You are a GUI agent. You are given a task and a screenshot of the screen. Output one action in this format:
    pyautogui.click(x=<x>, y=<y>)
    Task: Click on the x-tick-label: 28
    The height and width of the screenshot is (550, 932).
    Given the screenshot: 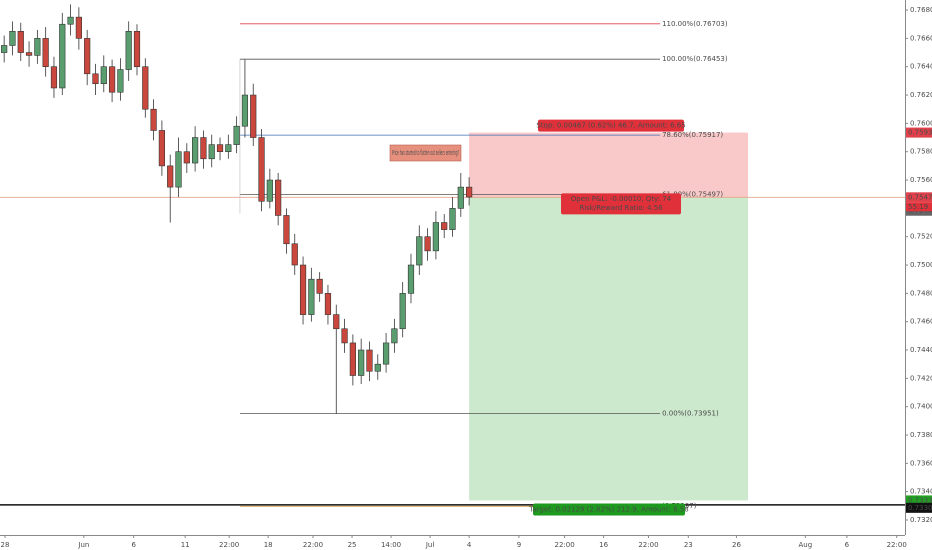 What is the action you would take?
    pyautogui.click(x=5, y=545)
    